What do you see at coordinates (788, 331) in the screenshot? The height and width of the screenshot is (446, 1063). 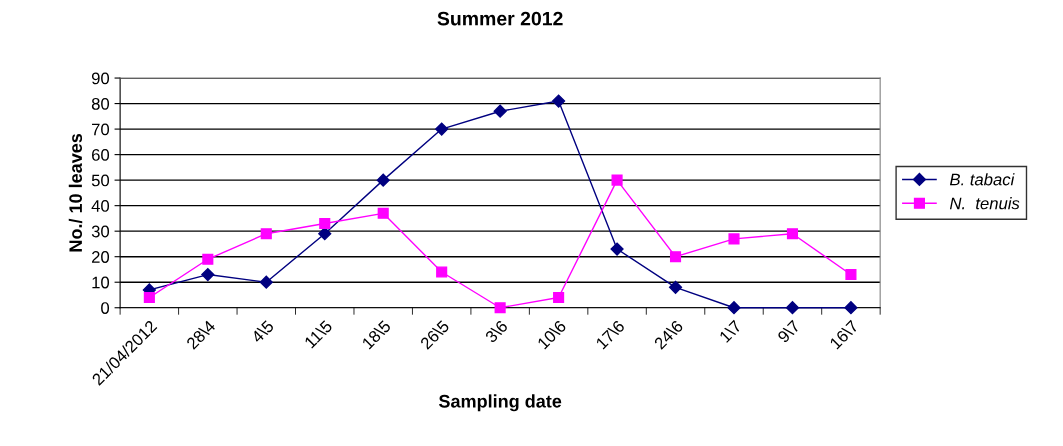 I see `x-tick-label: 9\7` at bounding box center [788, 331].